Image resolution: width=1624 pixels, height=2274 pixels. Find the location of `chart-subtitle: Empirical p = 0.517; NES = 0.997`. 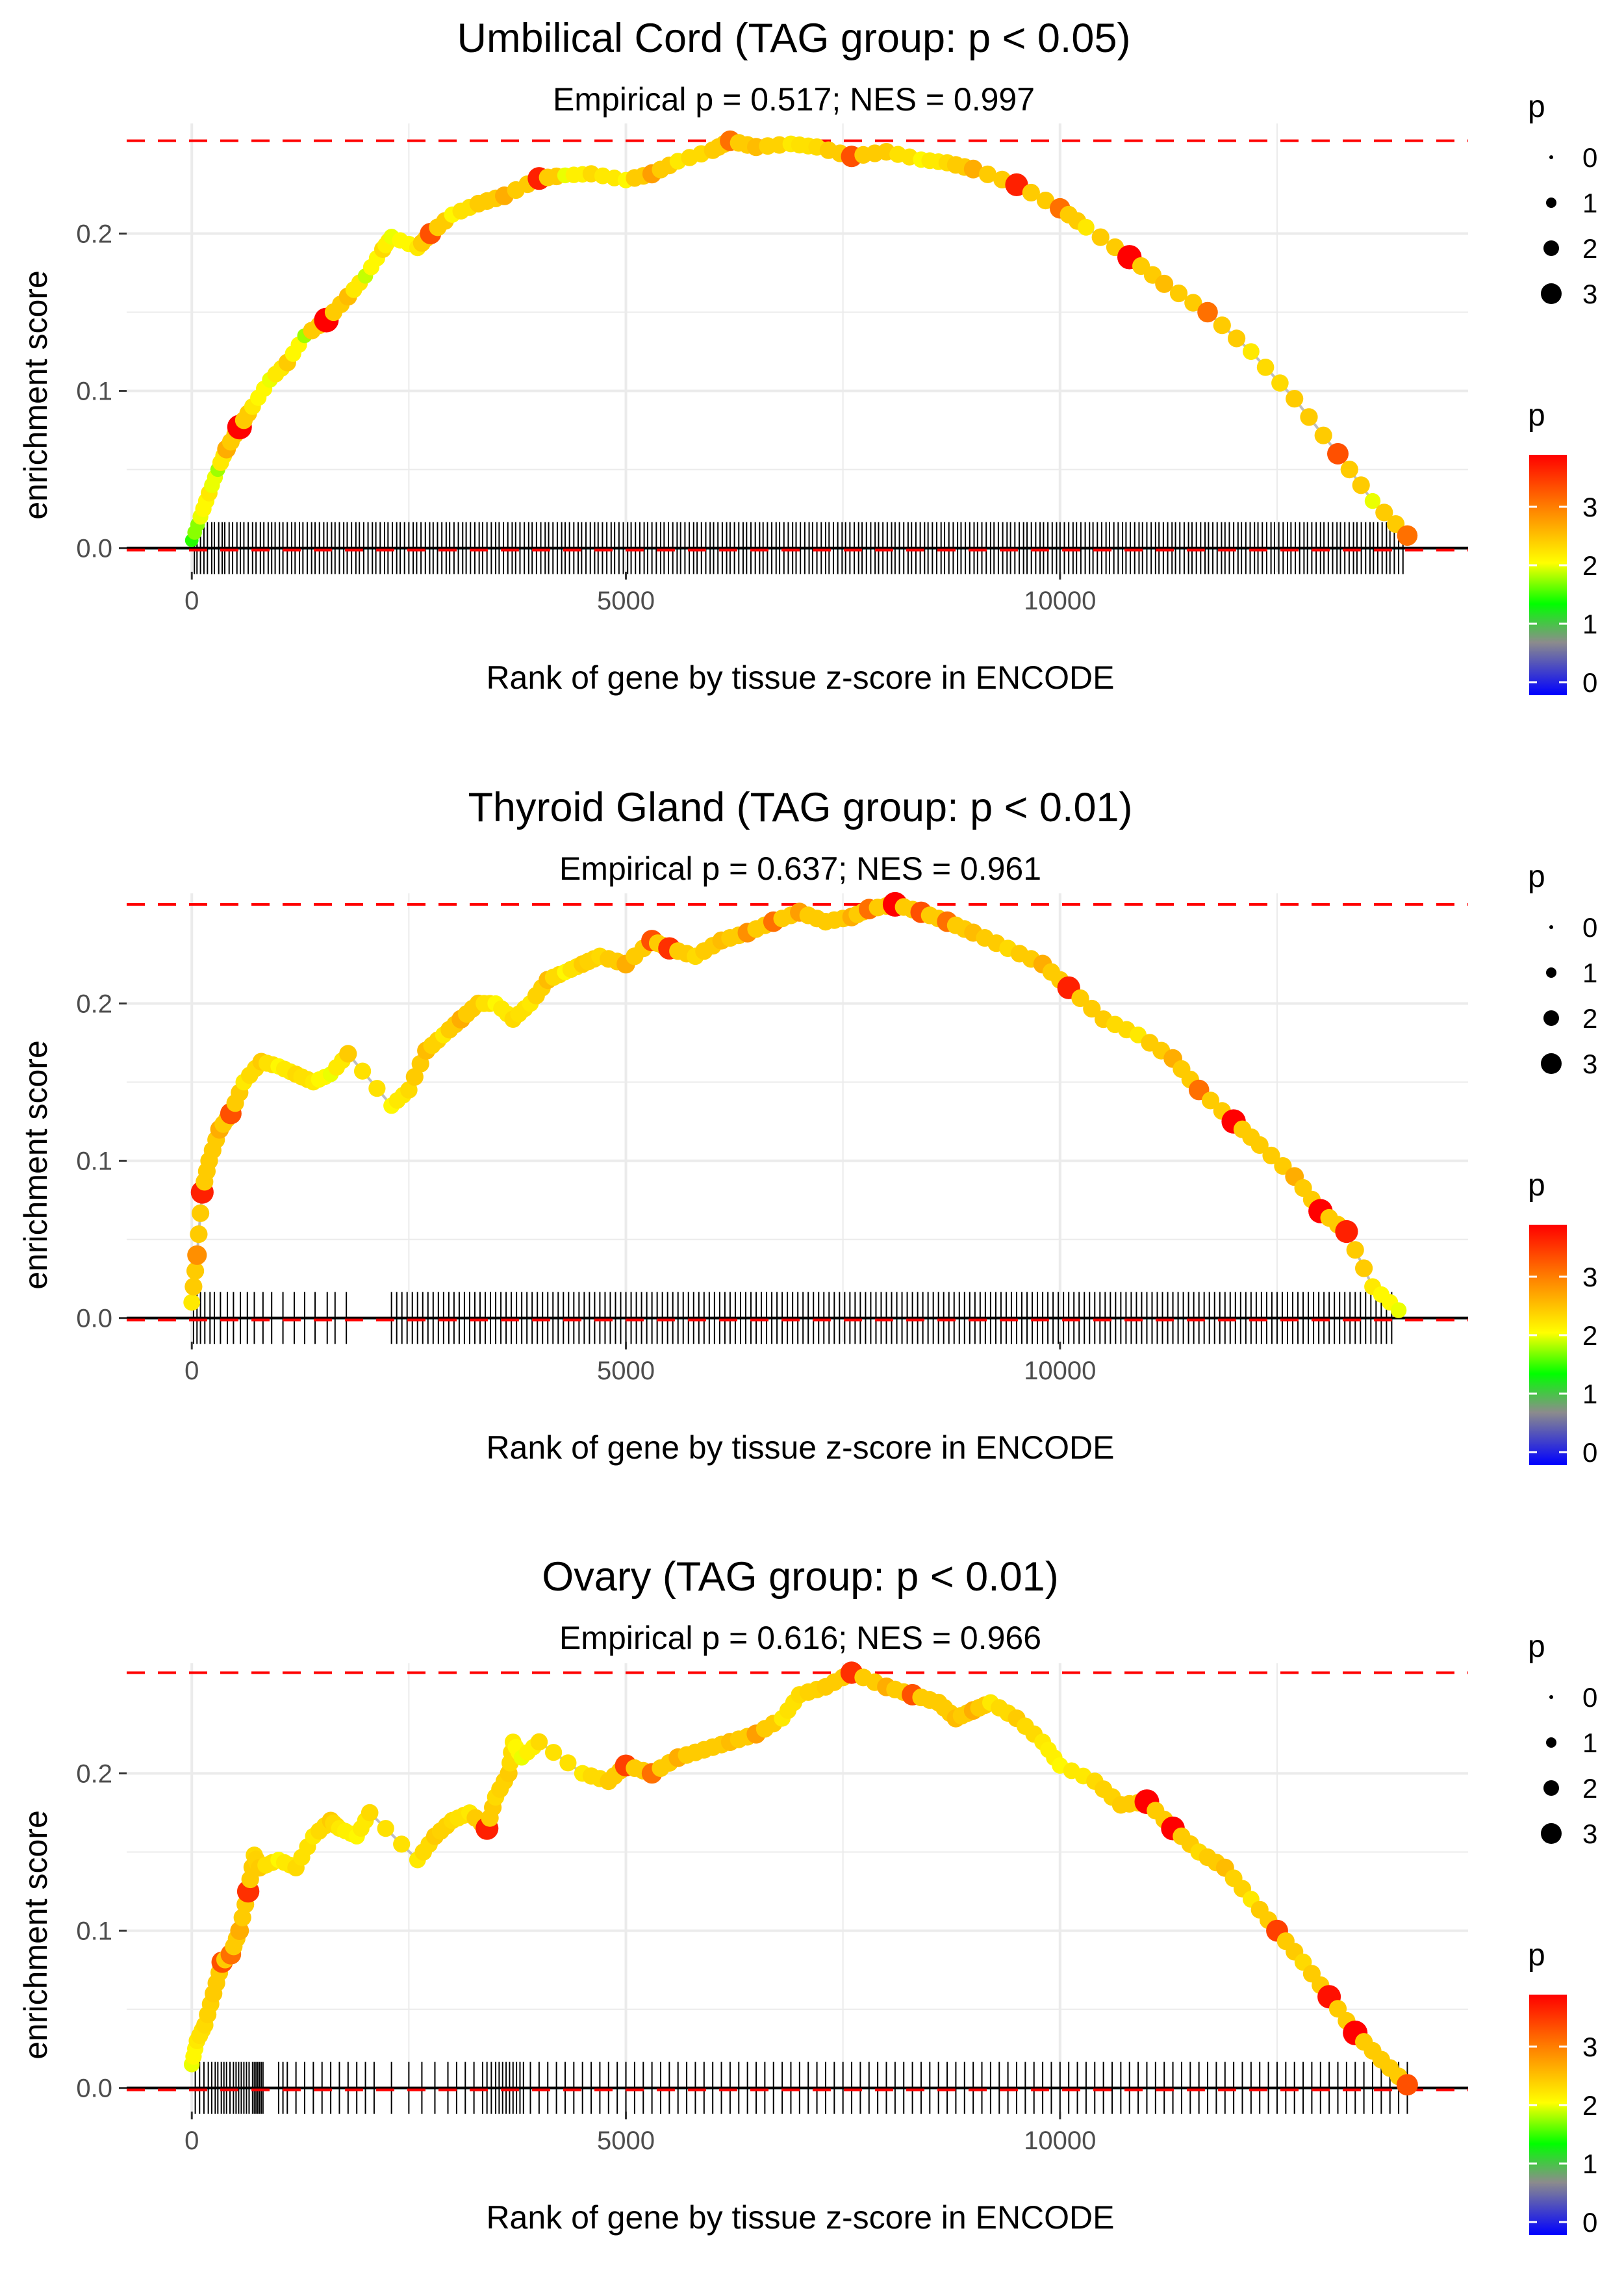

chart-subtitle: Empirical p = 0.517; NES = 0.997 is located at coordinates (794, 99).